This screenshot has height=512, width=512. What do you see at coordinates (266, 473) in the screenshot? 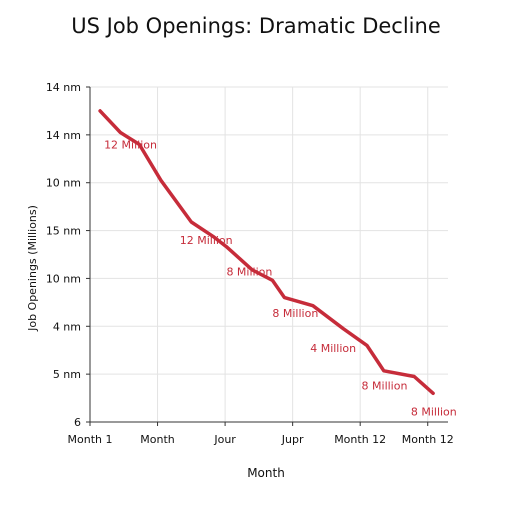
I see `x-axis-title: Month` at bounding box center [266, 473].